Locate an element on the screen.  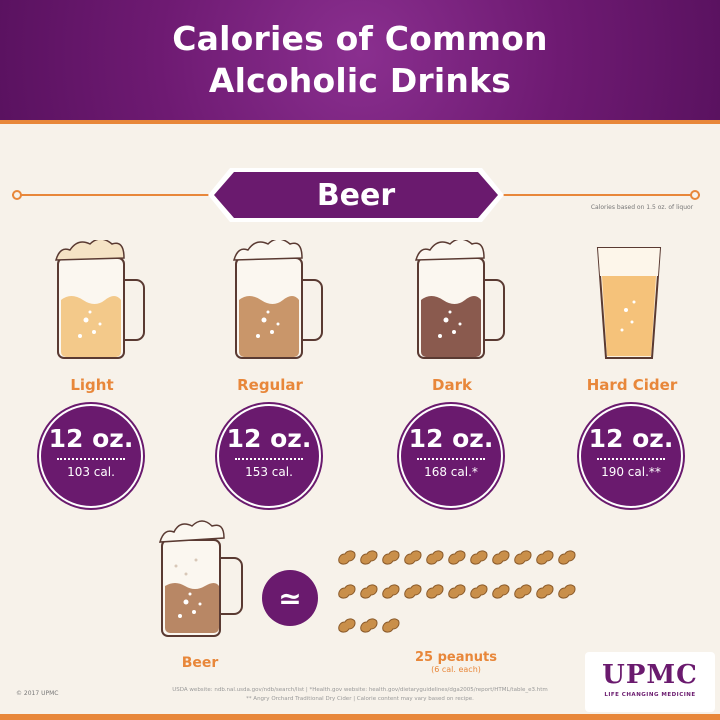
serving-circle: 12 oz. 190 cal.** is located at coordinates (631, 456).